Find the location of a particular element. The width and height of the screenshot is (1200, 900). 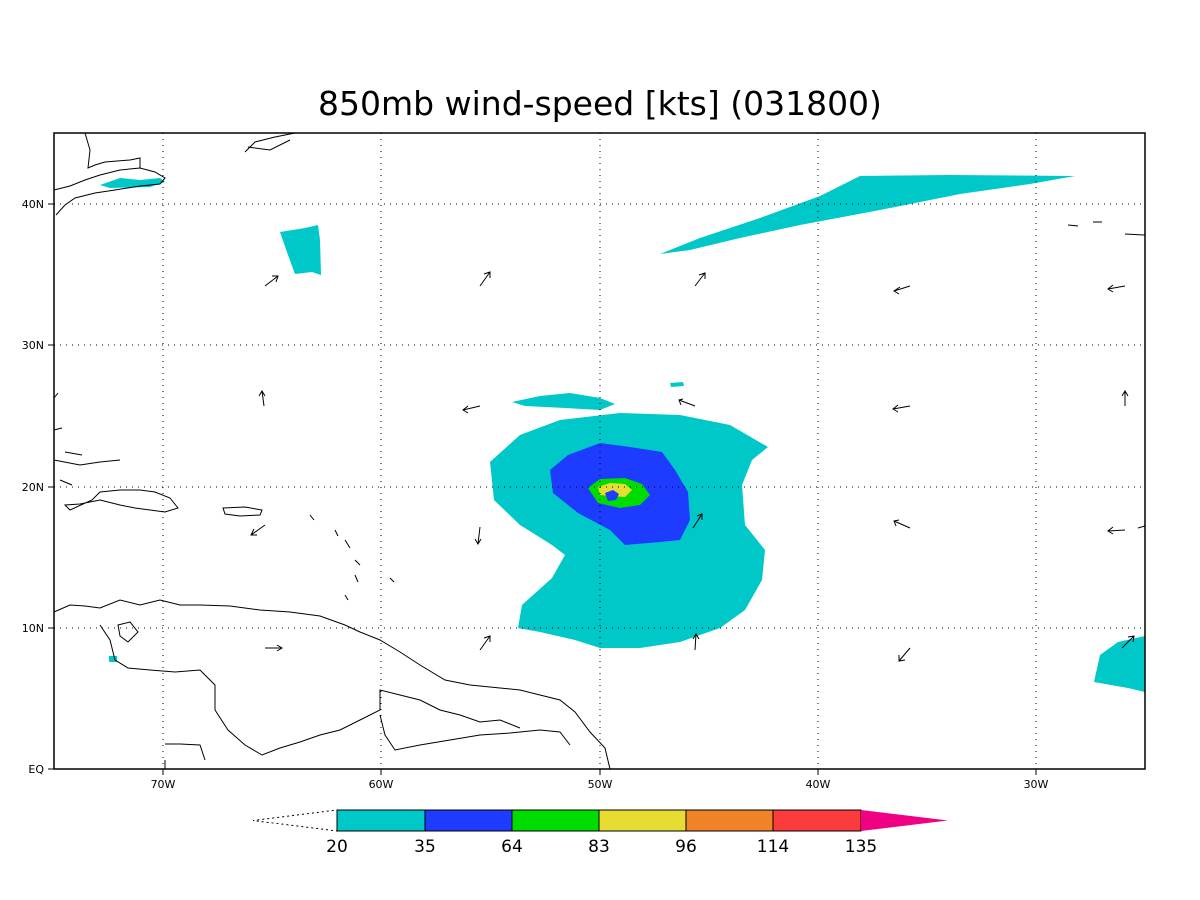

colorbar-label: 64 is located at coordinates (512, 847).